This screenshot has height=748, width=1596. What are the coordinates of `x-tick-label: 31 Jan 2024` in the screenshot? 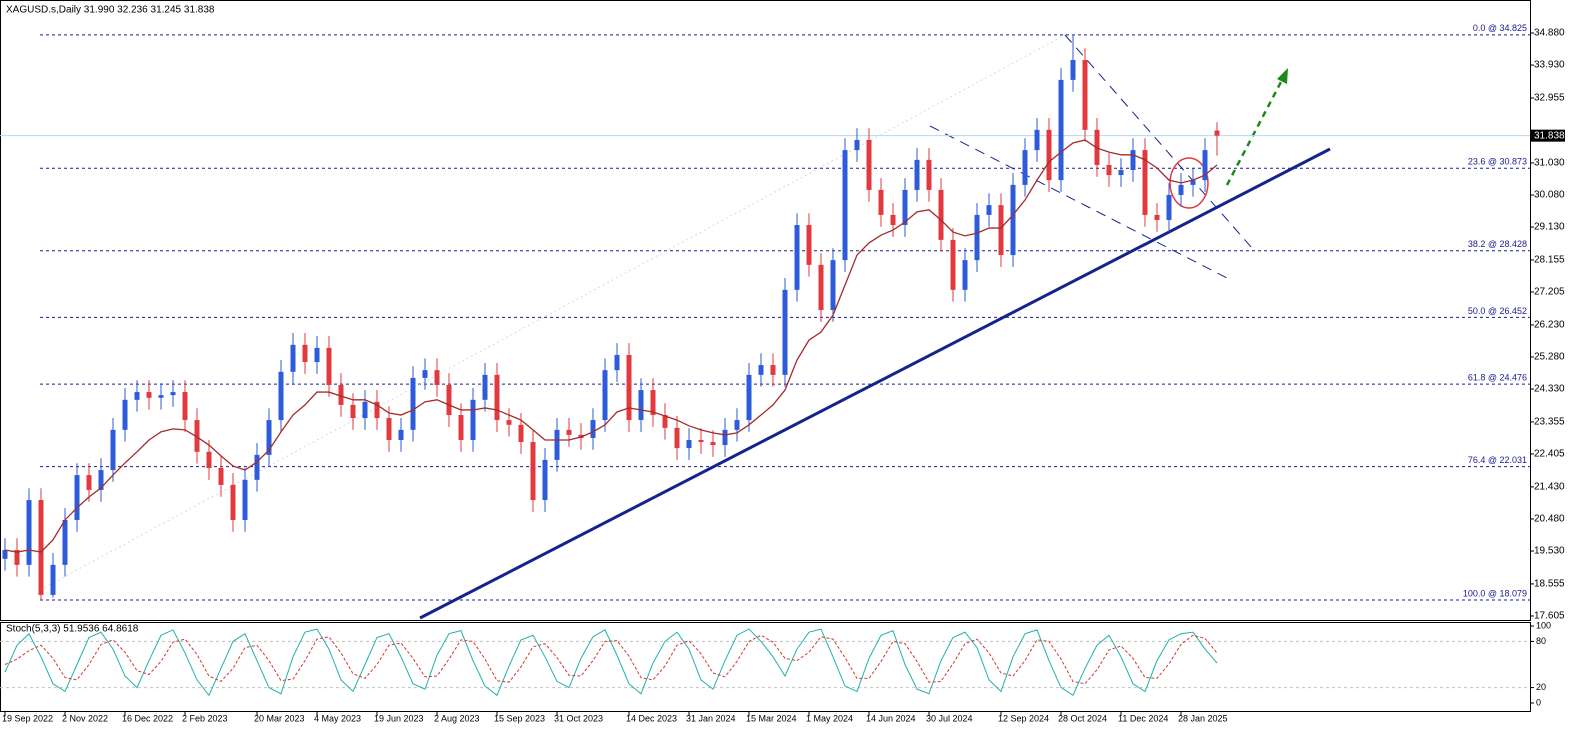 It's located at (711, 718).